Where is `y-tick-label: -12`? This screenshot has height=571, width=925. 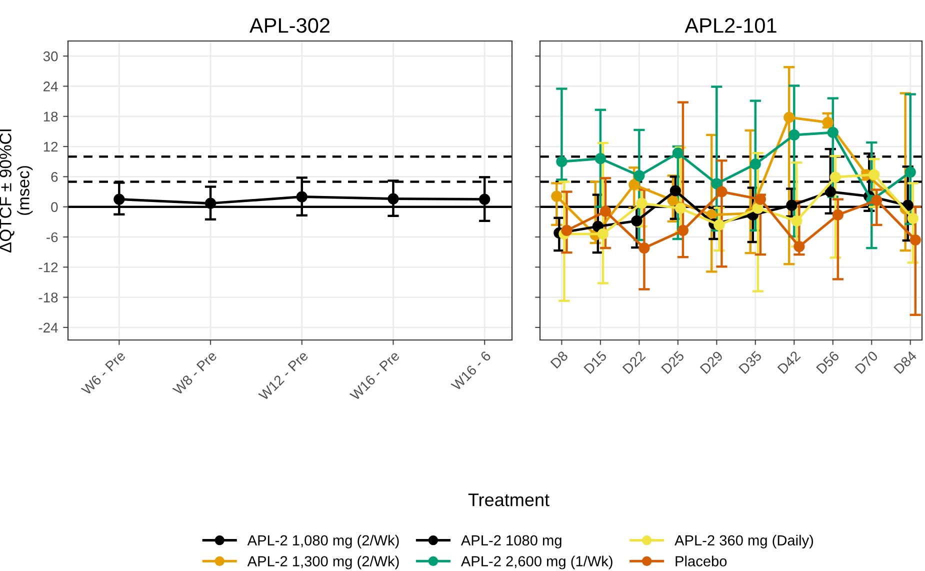 y-tick-label: -12 is located at coordinates (48, 267).